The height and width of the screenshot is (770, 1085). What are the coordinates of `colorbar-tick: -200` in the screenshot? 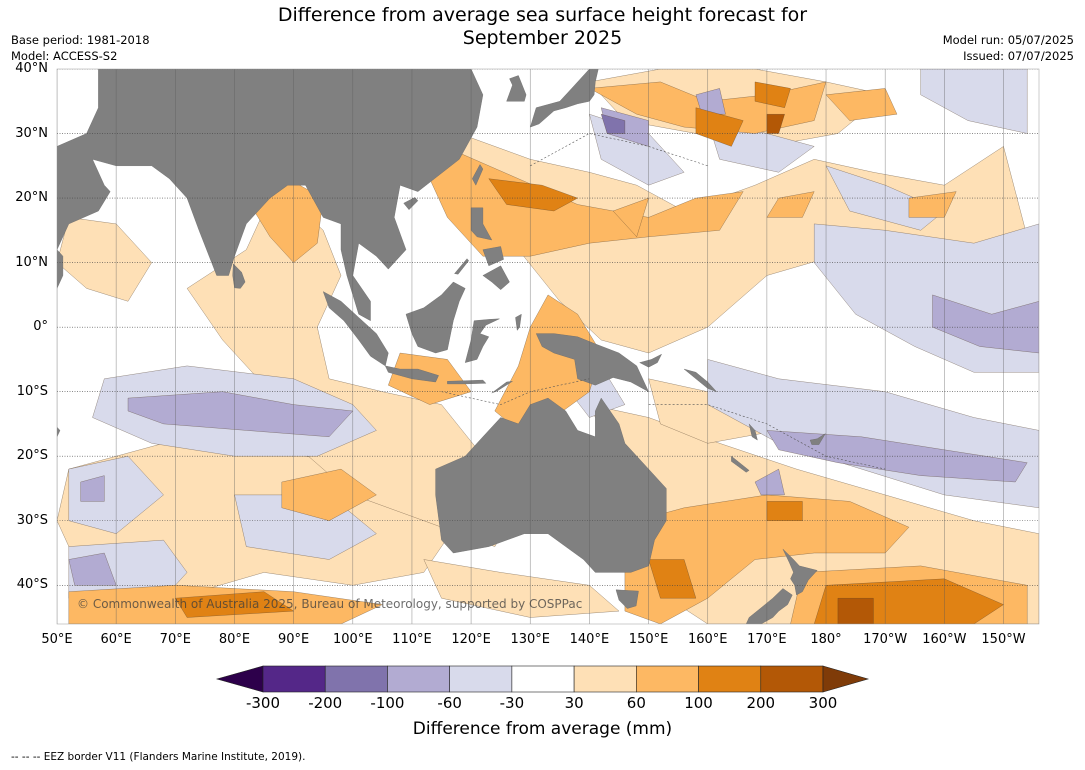 It's located at (325, 703).